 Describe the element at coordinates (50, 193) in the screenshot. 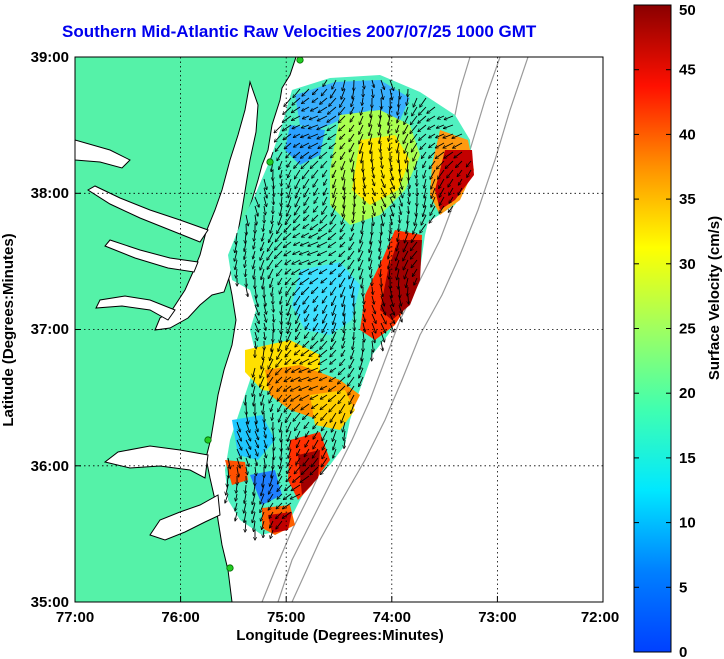

I see `y-tick-label: 38:00` at that location.